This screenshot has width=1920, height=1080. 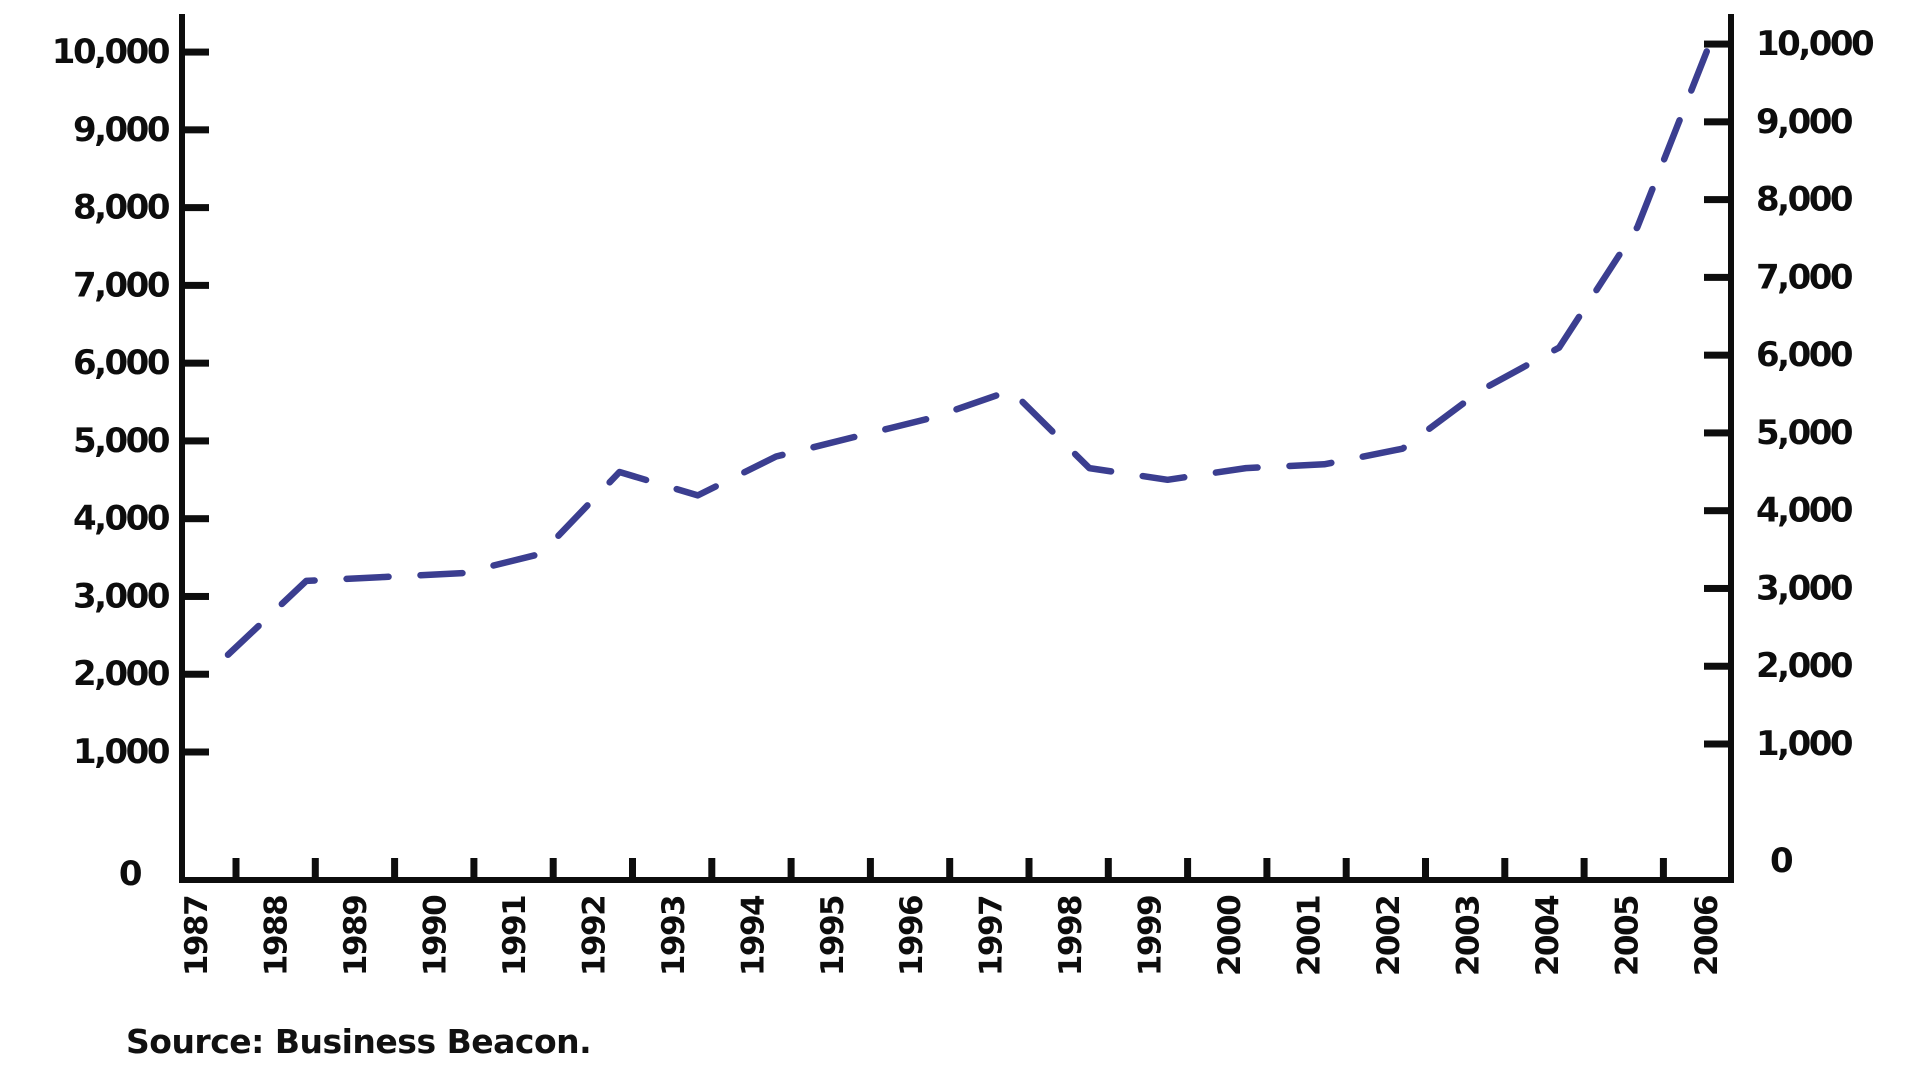 What do you see at coordinates (435, 935) in the screenshot?
I see `x-axis-year-label: 1990` at bounding box center [435, 935].